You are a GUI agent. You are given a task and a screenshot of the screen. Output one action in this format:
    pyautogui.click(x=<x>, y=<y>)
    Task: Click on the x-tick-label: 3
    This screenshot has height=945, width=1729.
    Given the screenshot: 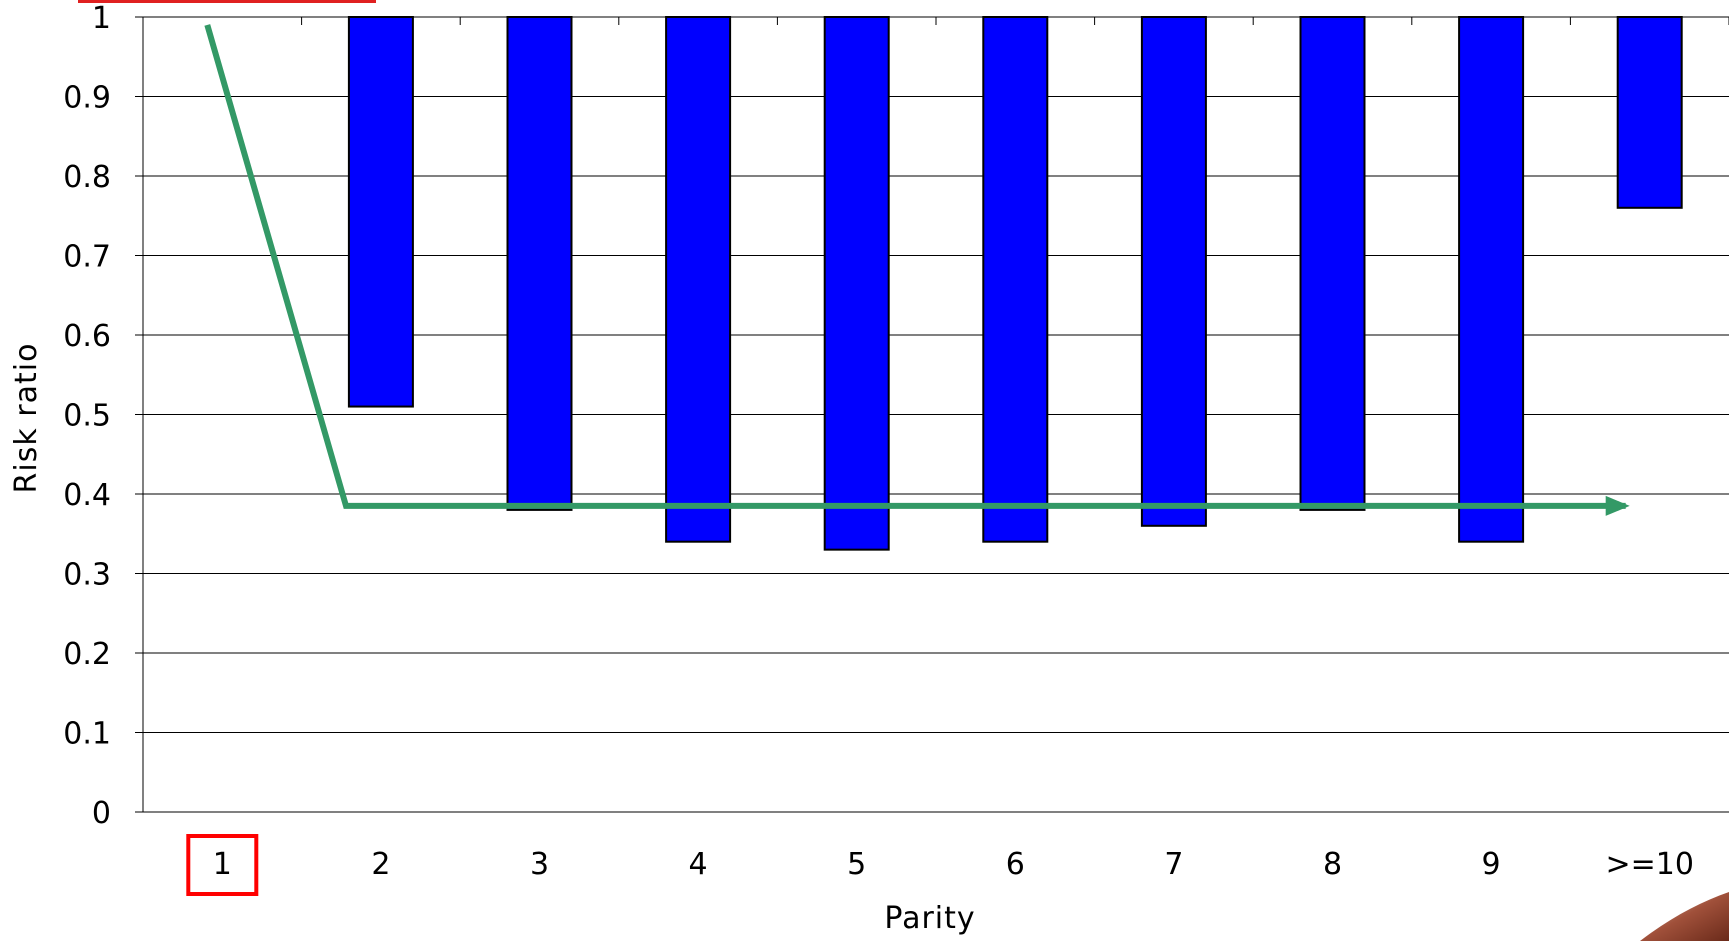 What is the action you would take?
    pyautogui.click(x=539, y=864)
    